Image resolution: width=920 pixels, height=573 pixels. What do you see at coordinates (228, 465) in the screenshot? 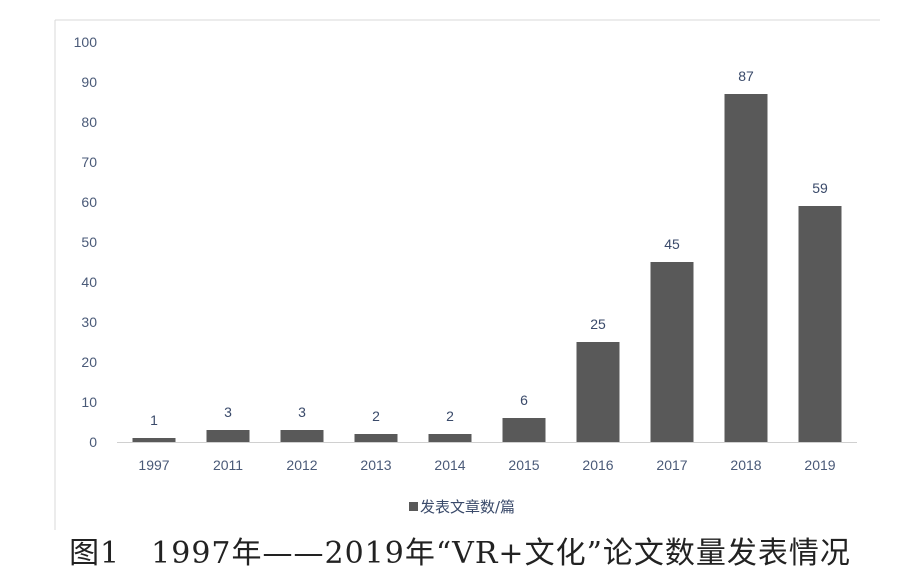
I see `x-tick-label: 2011` at bounding box center [228, 465].